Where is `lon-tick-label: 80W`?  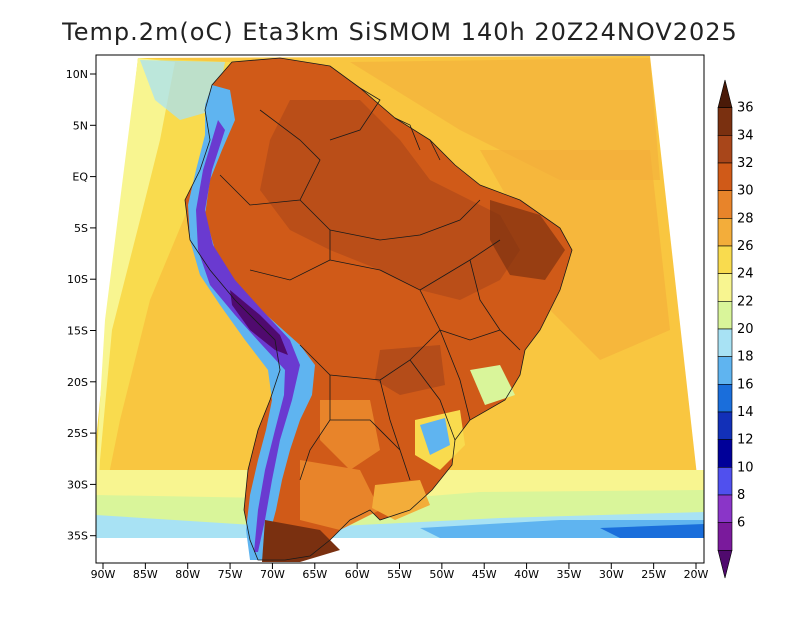
lon-tick-label: 80W is located at coordinates (187, 574).